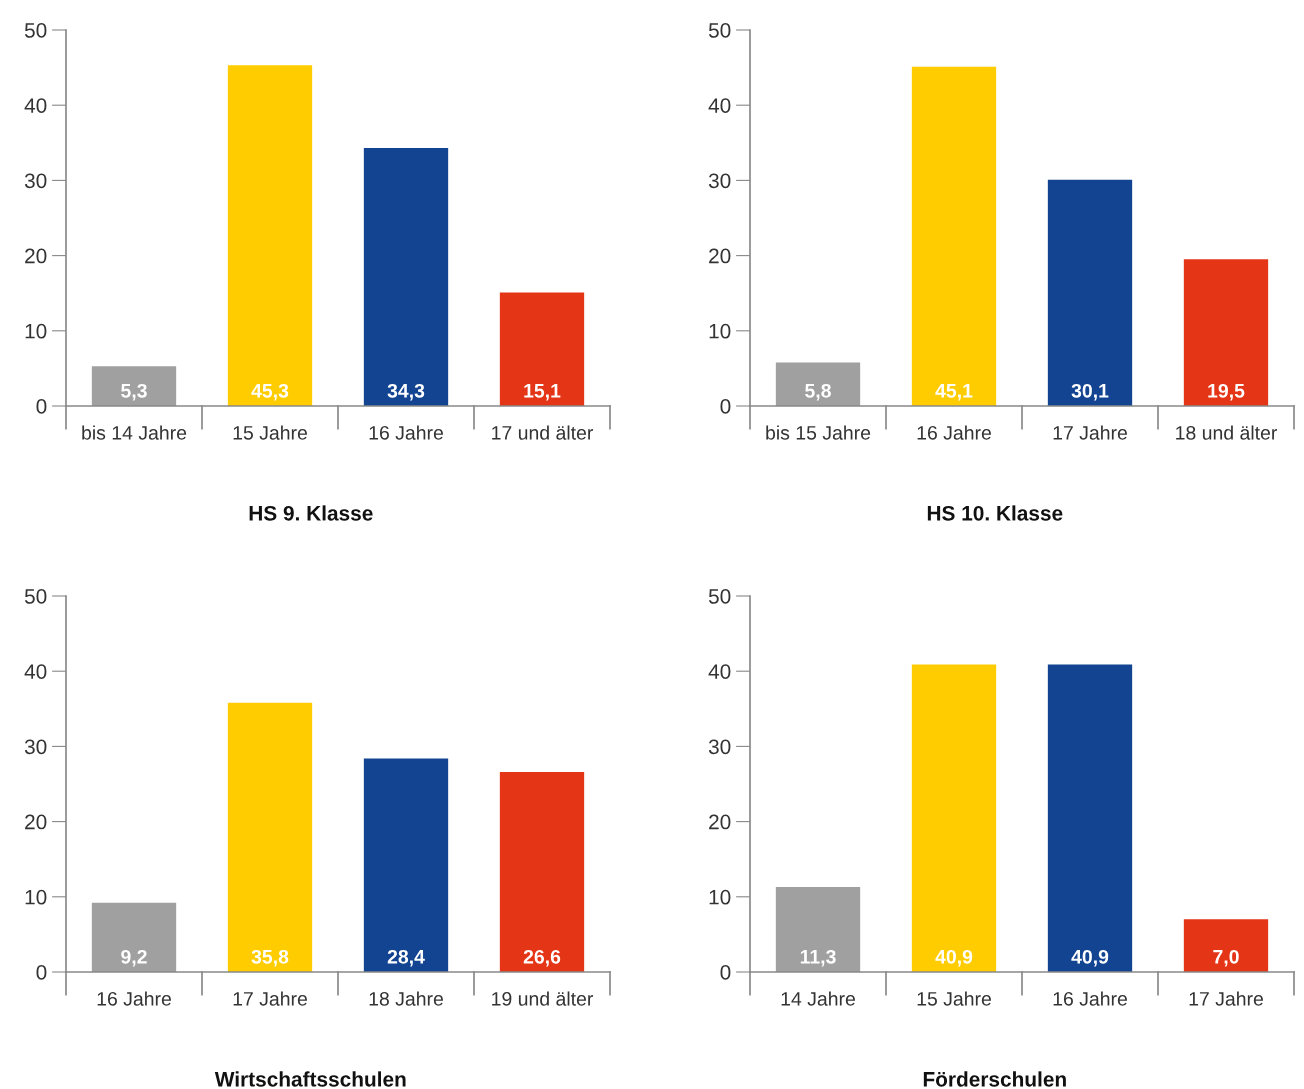 This screenshot has height=1089, width=1304. I want to click on x-tick-label: 18 Jahre, so click(406, 998).